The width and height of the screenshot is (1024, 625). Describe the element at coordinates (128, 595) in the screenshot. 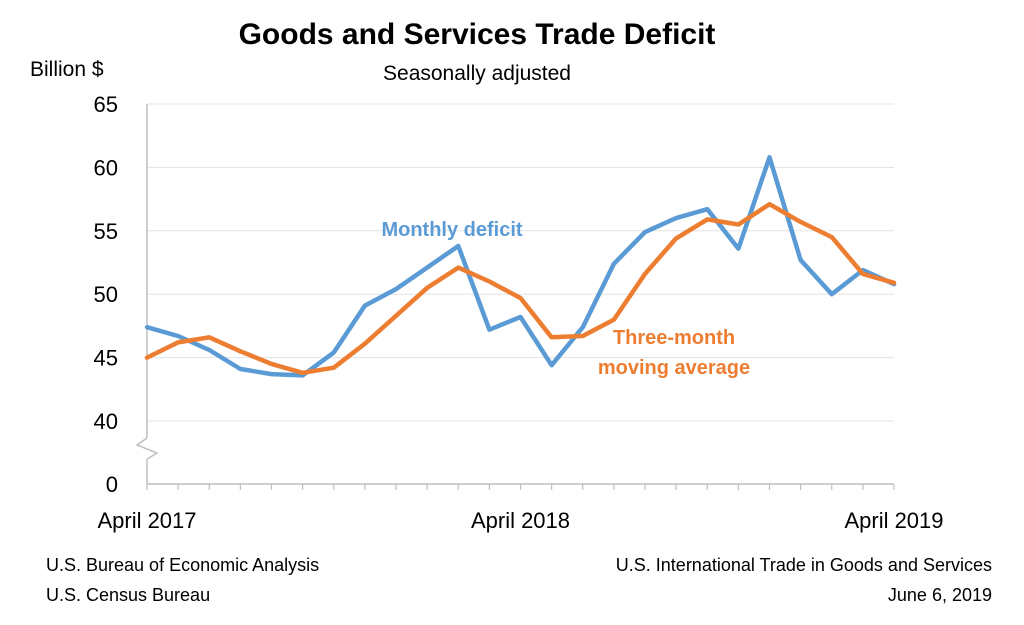

I see `footer-source-census: U.S. Census Bureau` at that location.